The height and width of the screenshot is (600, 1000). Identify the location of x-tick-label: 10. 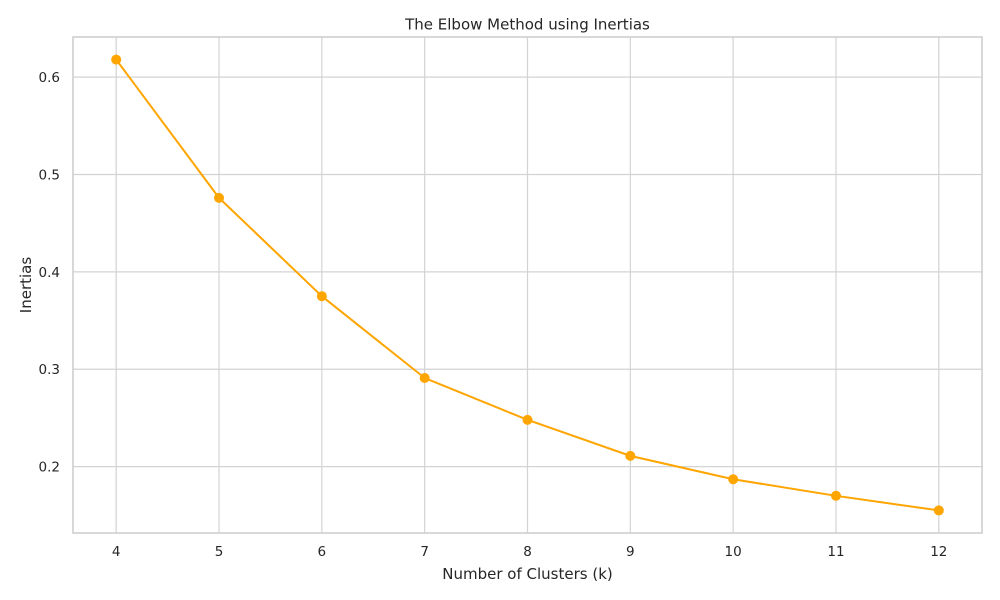
(733, 552).